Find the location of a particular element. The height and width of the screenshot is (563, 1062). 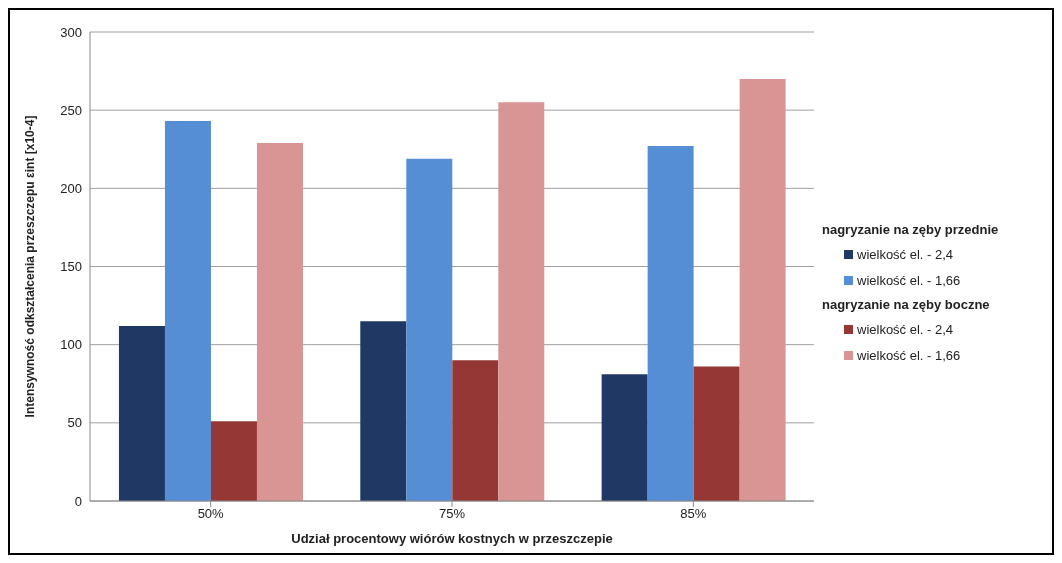

text: nagryzanie na zęby przednie is located at coordinates (910, 229).